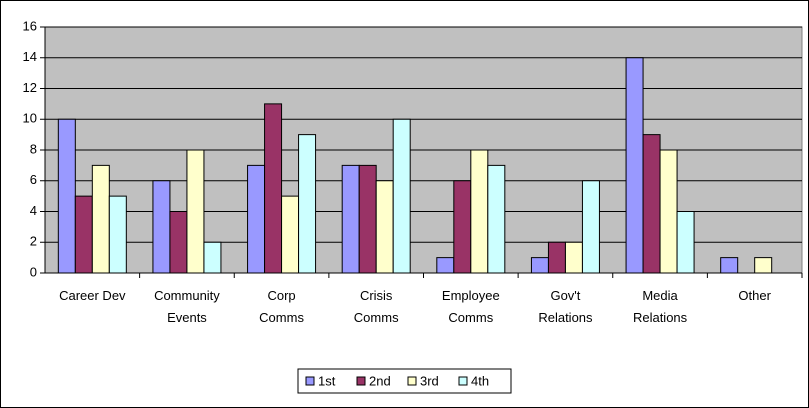  I want to click on y-tick-label: 6, so click(33, 179).